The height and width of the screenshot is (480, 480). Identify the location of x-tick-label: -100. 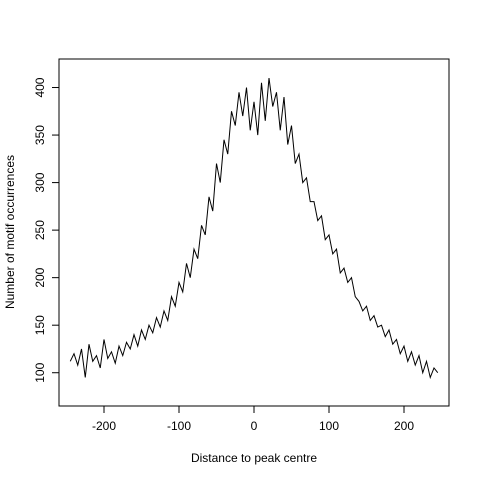
(179, 426).